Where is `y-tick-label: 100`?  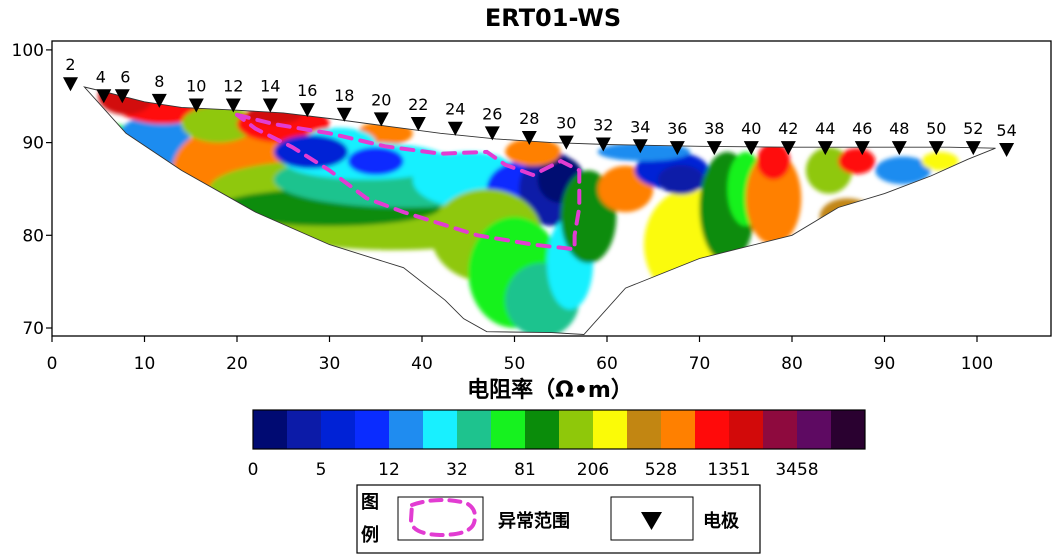
y-tick-label: 100 is located at coordinates (28, 51).